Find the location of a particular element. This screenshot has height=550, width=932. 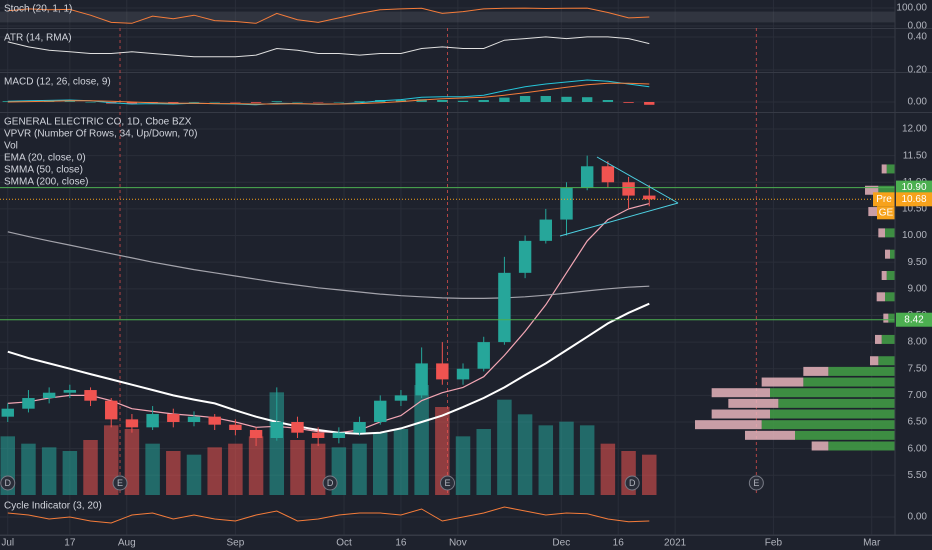

x-tick-label: 17 is located at coordinates (70, 543).